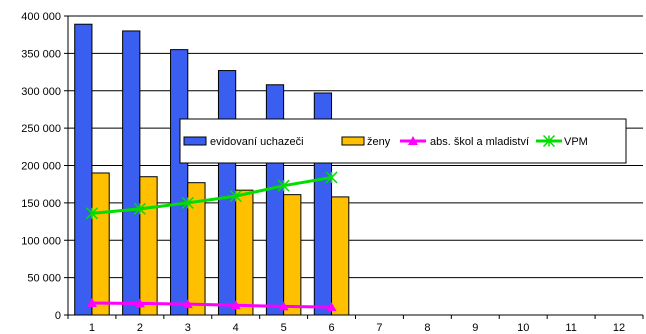 The width and height of the screenshot is (646, 334). I want to click on y-tick-label: 400 000, so click(41, 17).